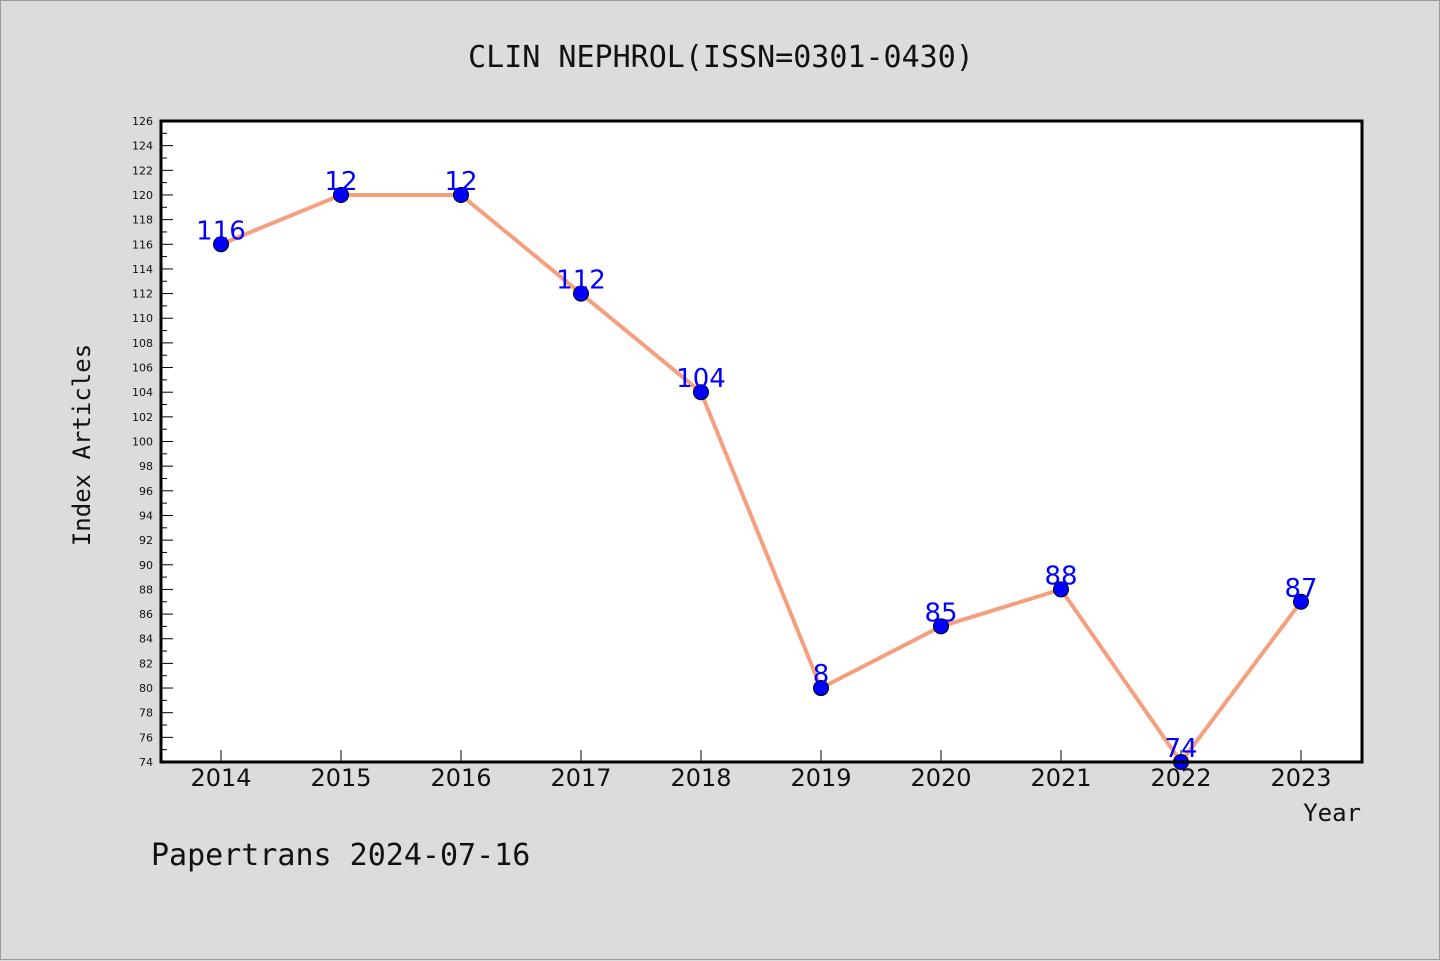  What do you see at coordinates (142, 146) in the screenshot?
I see `y-tick-label: 124` at bounding box center [142, 146].